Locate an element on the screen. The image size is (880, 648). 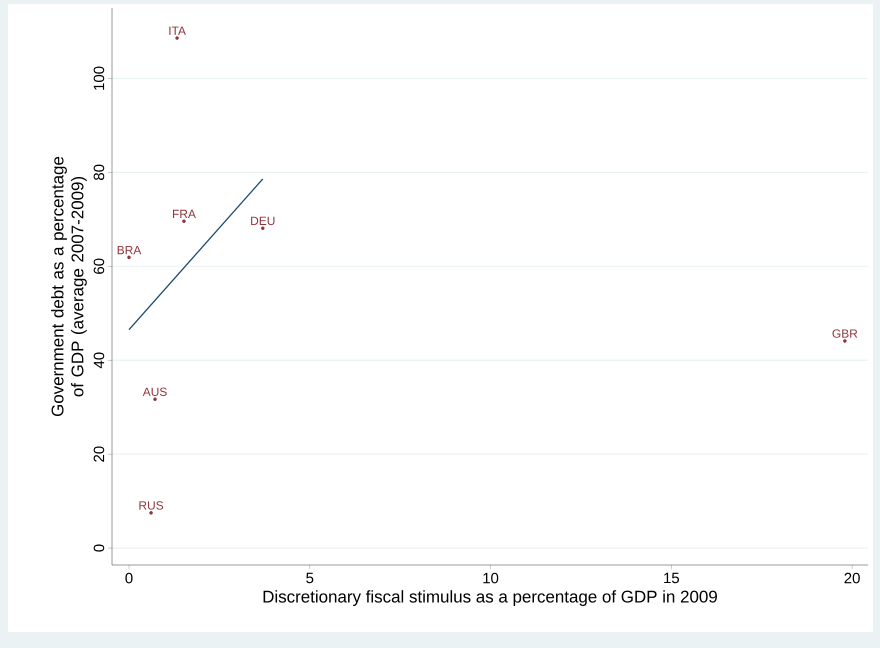
y-tick-label: 20 is located at coordinates (99, 454).